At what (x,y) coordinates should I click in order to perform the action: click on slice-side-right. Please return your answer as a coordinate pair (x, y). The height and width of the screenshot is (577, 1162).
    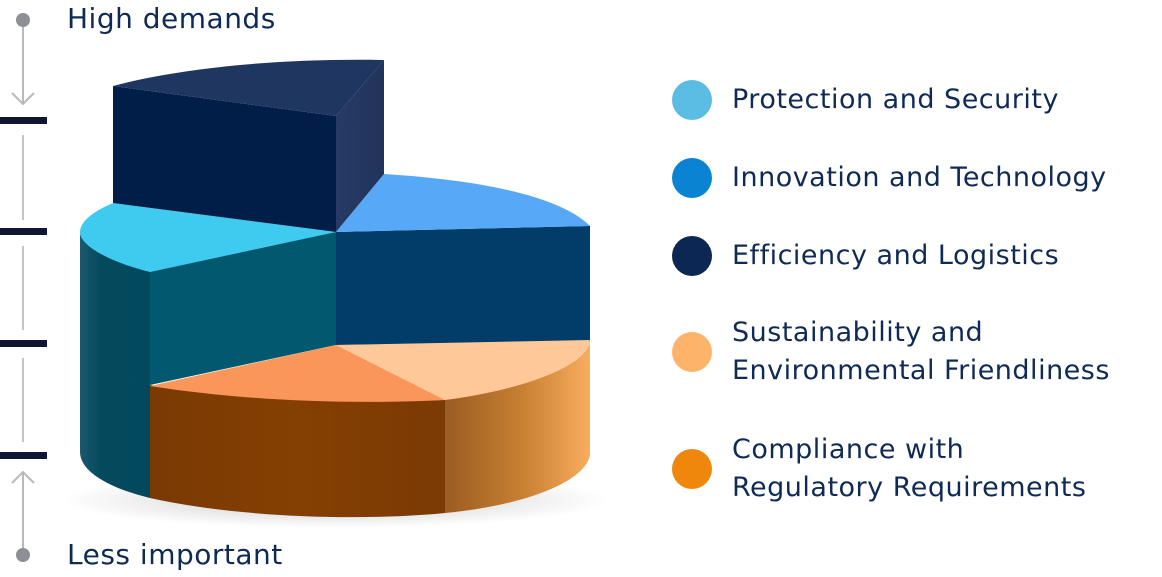
    Looking at the image, I should click on (360, 146).